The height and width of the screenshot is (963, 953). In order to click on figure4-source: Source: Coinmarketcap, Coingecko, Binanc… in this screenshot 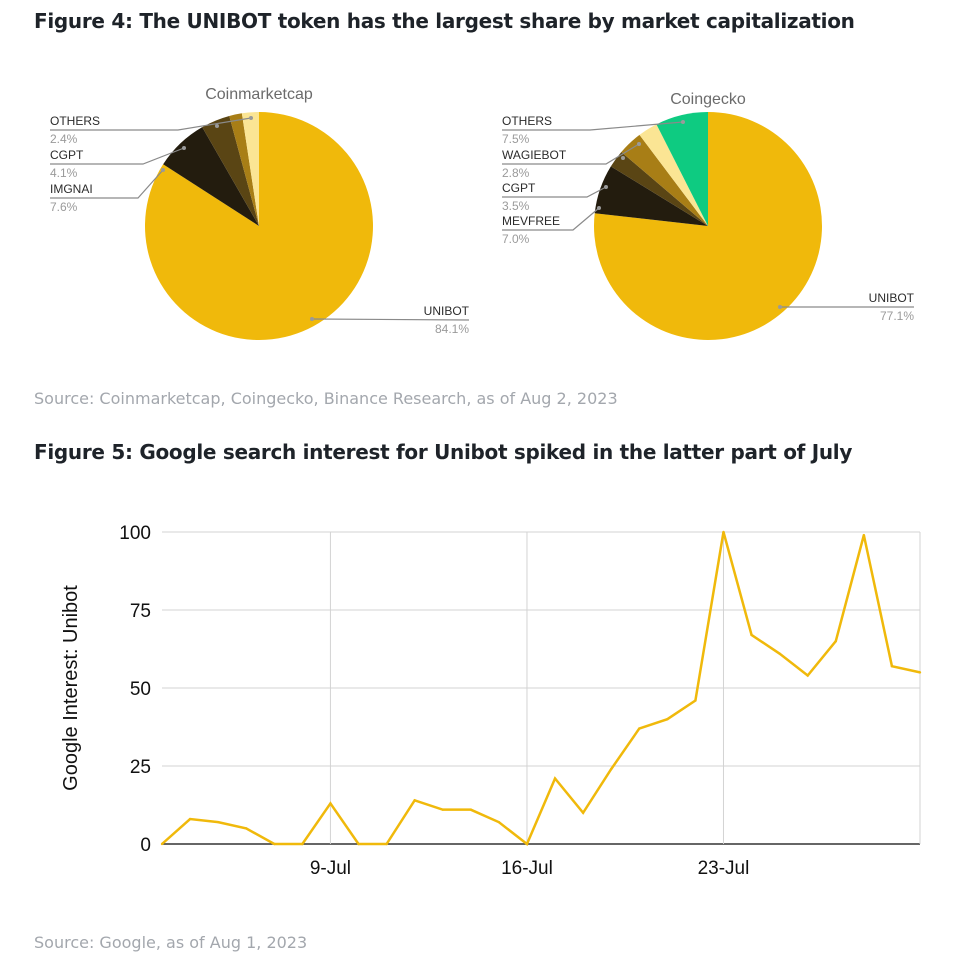, I will do `click(326, 398)`.